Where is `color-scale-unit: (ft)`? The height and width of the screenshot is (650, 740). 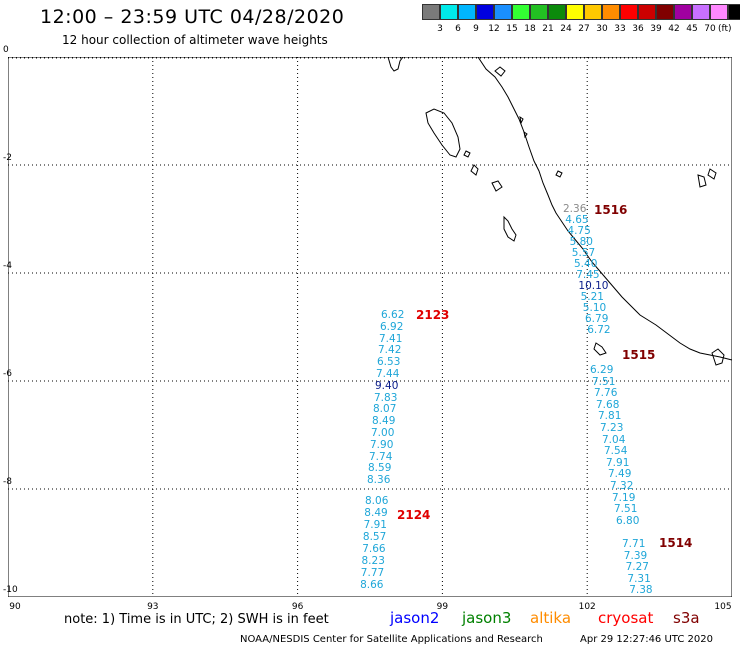
color-scale-unit: (ft) is located at coordinates (725, 29).